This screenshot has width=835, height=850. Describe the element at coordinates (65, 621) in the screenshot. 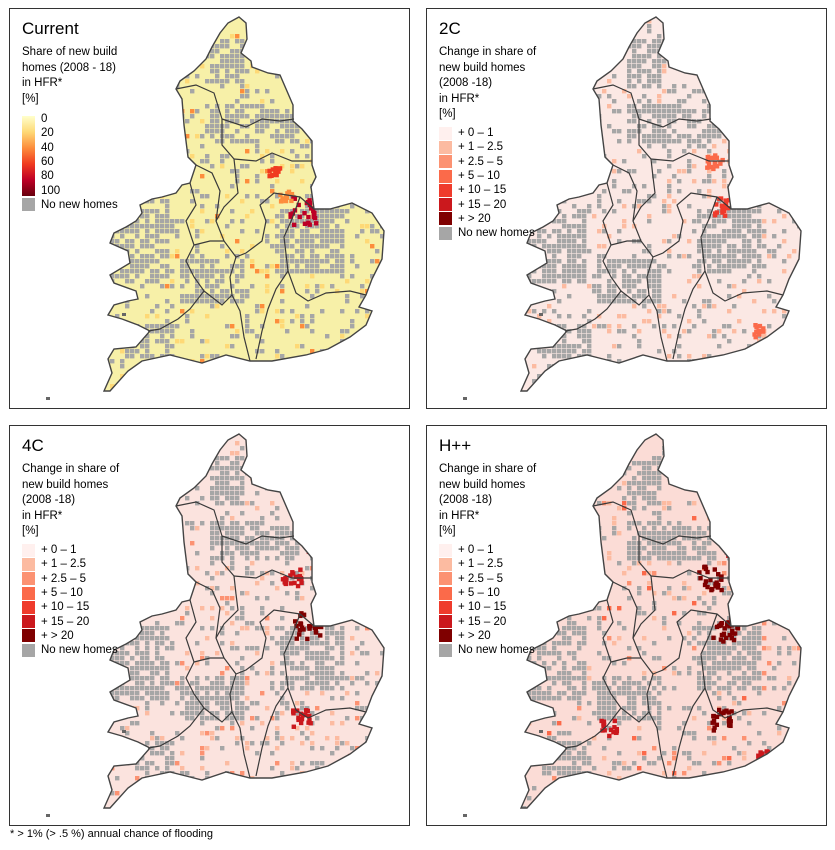

I see `legend-label: + 15 – 20` at that location.